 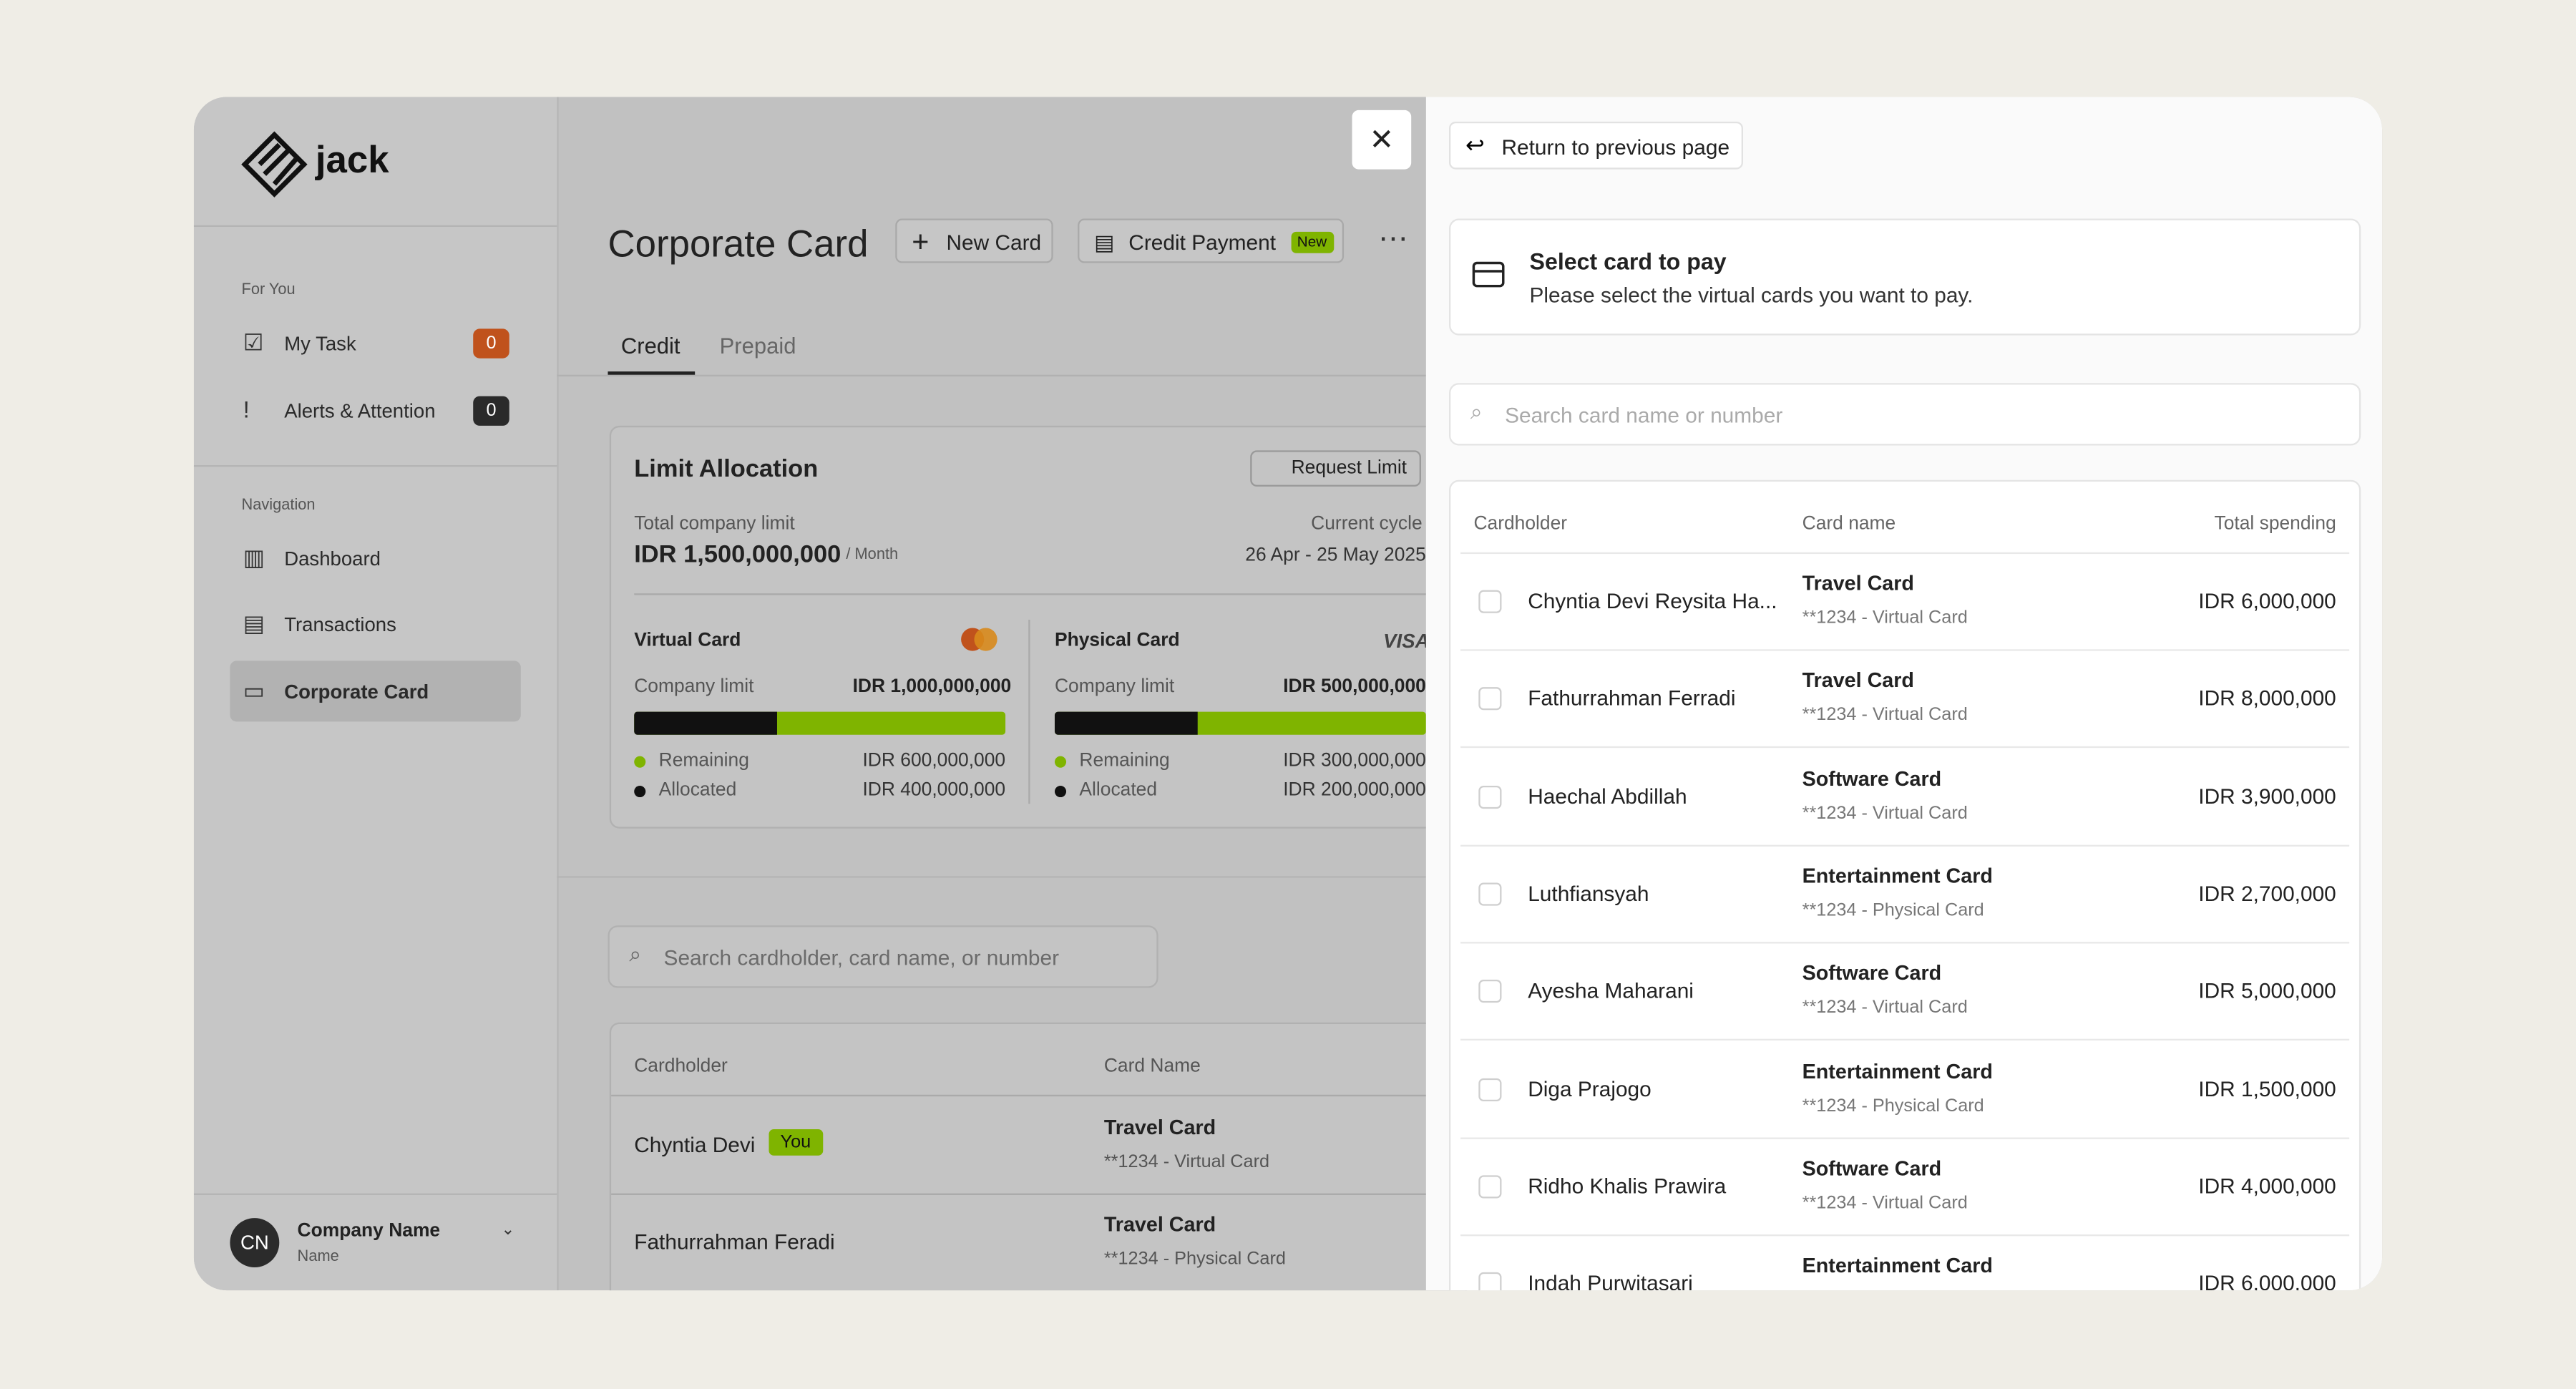 I want to click on more: ⋯, so click(x=1393, y=238).